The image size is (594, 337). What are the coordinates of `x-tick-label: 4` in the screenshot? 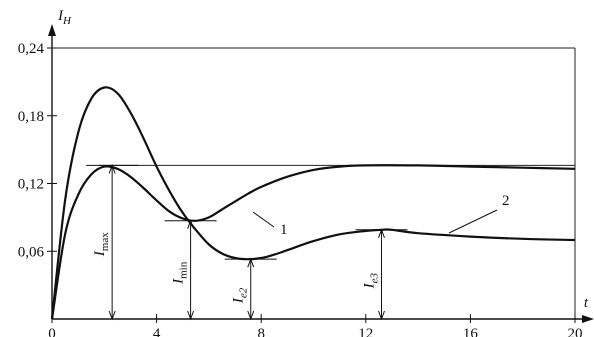 It's located at (157, 331).